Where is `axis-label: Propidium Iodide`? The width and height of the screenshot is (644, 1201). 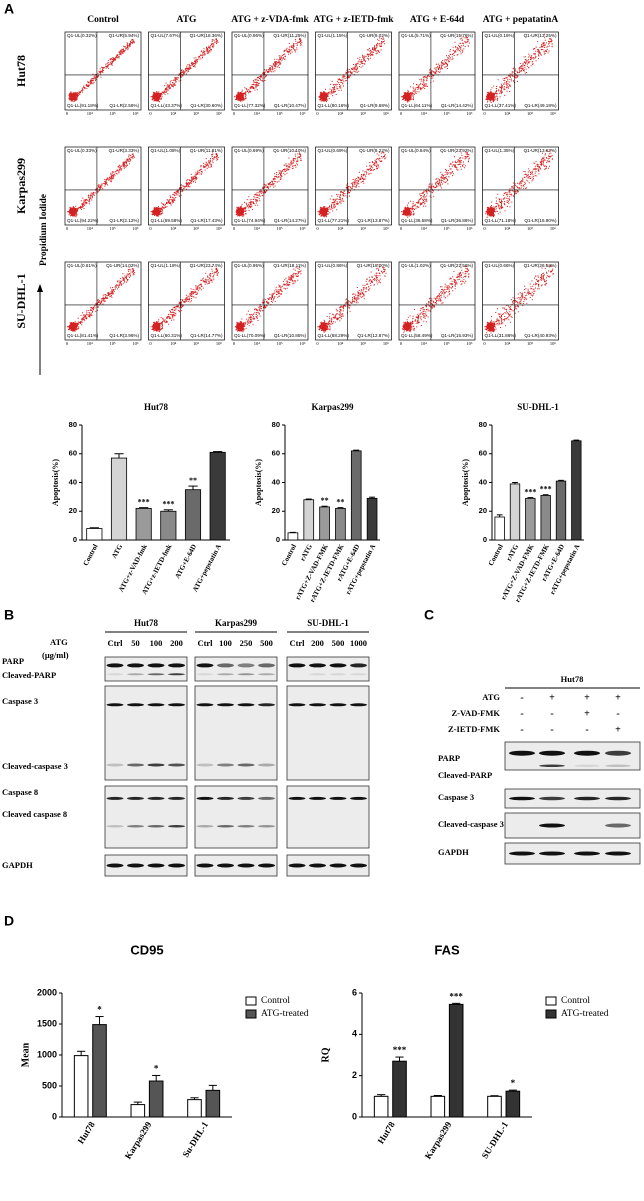
axis-label: Propidium Iodide is located at coordinates (44, 230).